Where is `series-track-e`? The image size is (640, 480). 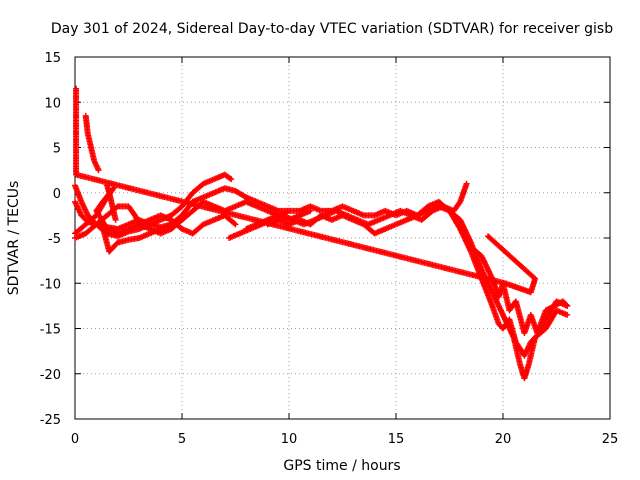
series-track-e is located at coordinates (141, 235).